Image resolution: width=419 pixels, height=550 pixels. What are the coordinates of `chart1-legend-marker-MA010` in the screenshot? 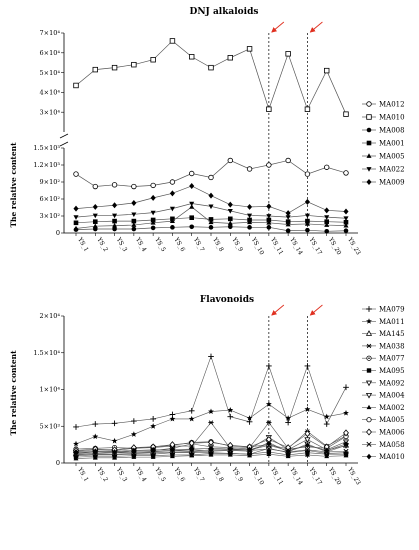 It's located at (369, 117).